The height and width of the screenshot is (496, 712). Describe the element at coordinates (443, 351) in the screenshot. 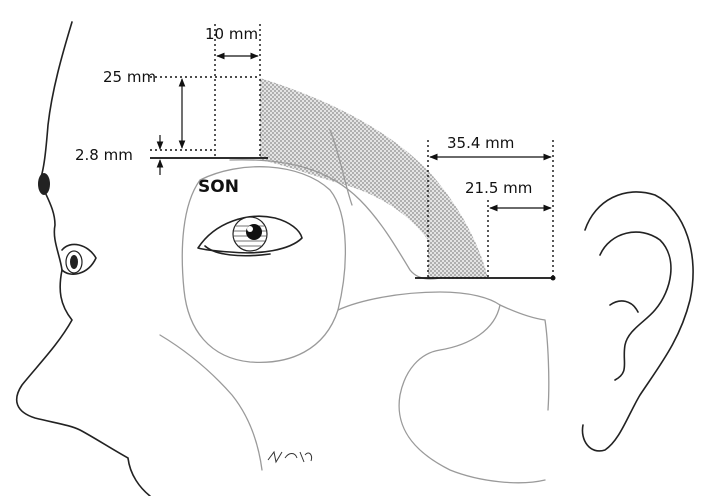

I see `zygomatic-arch` at that location.